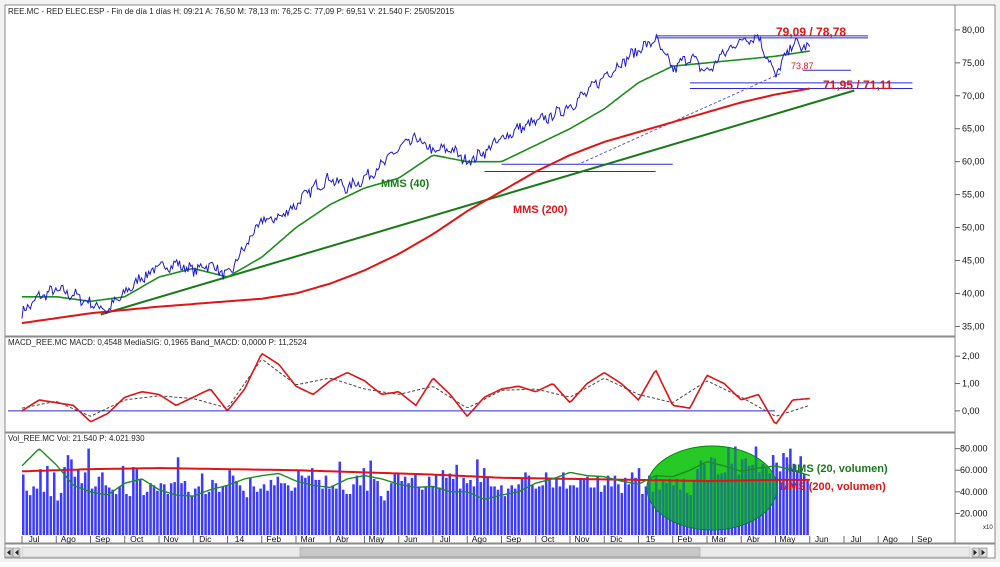 The image size is (1000, 567). What do you see at coordinates (822, 539) in the screenshot?
I see `x-tick-label: Jun` at bounding box center [822, 539].